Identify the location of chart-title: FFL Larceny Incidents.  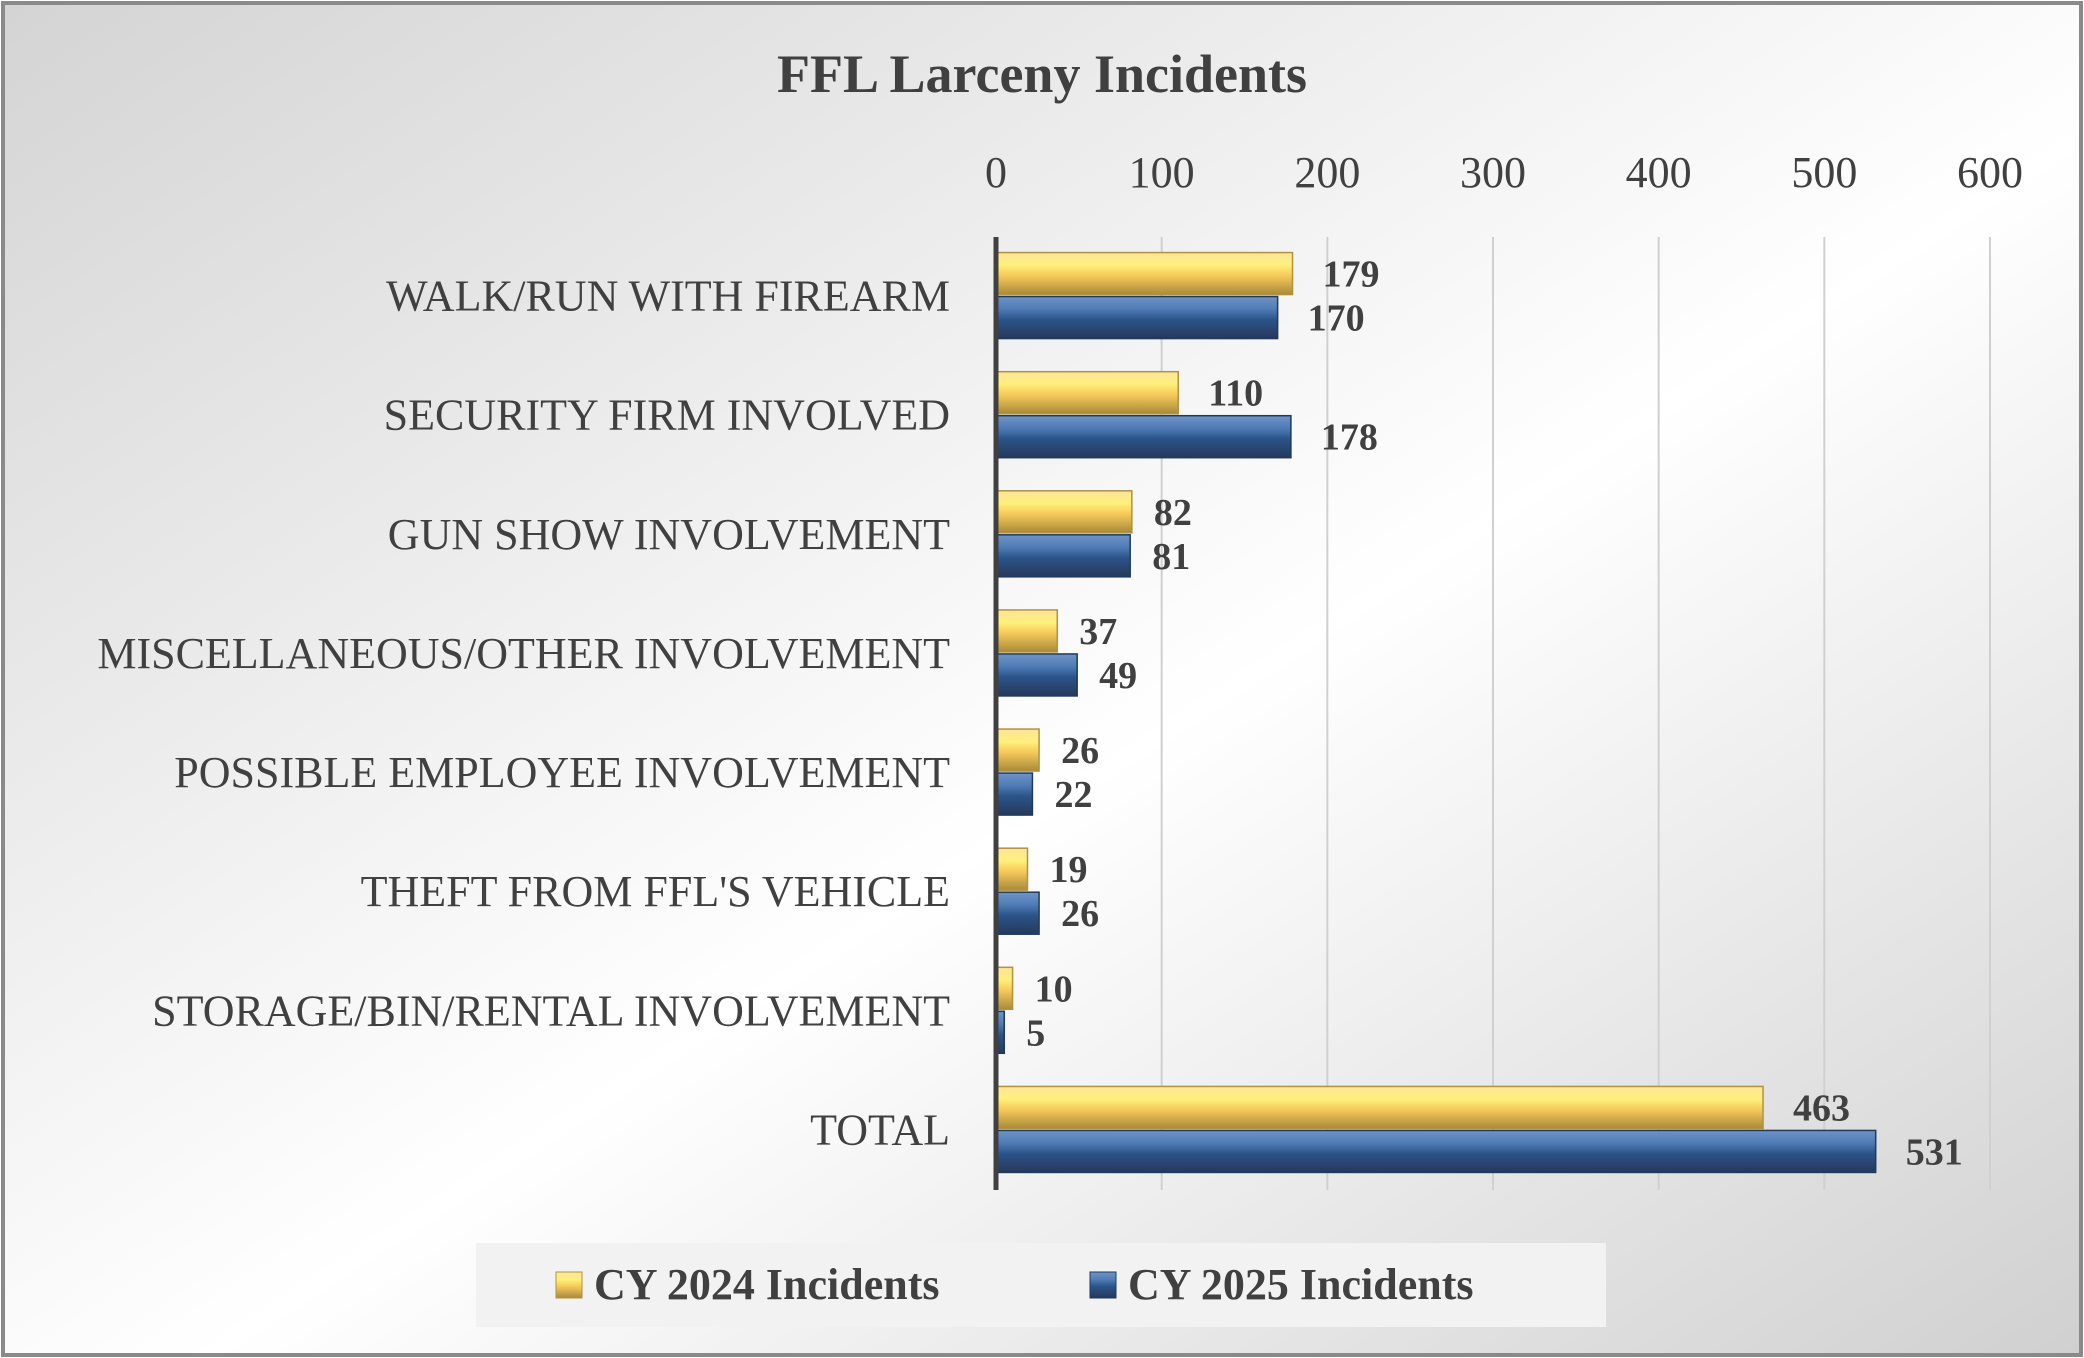
(1042, 74).